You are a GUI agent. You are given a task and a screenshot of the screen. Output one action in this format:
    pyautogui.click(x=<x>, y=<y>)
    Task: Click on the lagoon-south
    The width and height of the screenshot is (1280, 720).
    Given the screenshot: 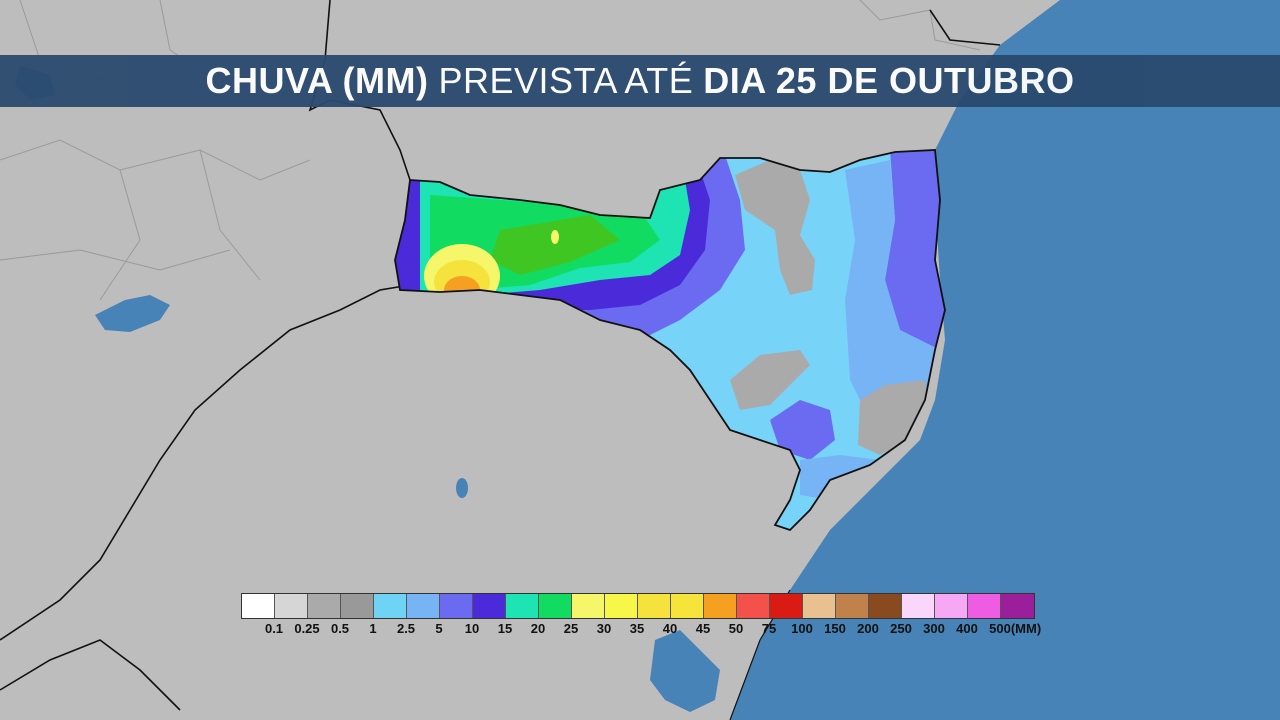 What is the action you would take?
    pyautogui.click(x=685, y=671)
    